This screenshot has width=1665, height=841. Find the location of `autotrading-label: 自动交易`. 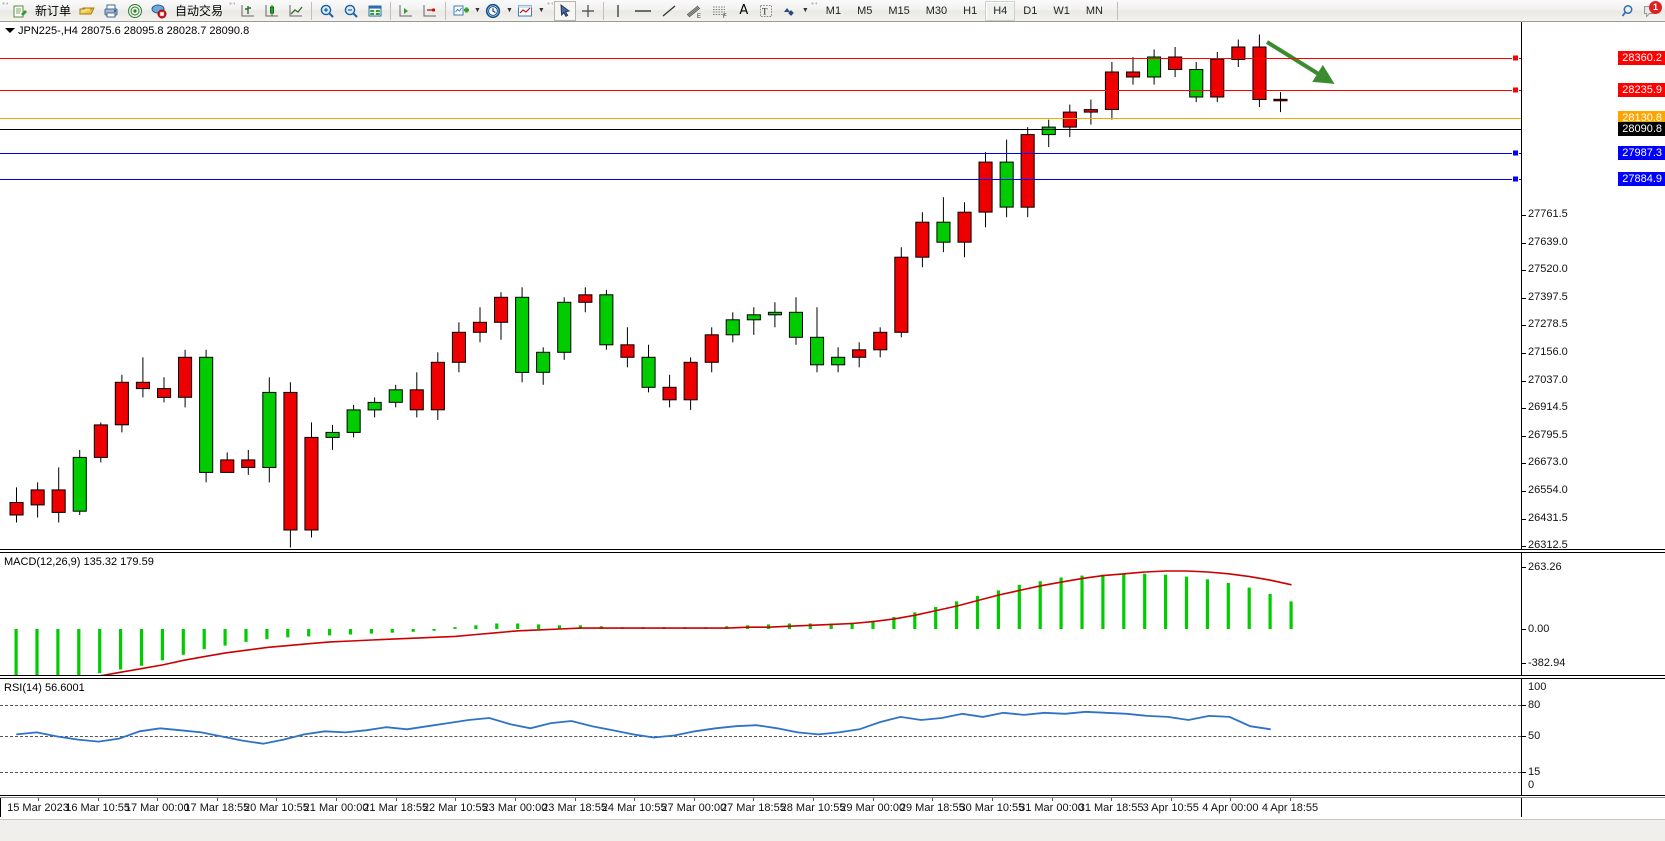

autotrading-label: 自动交易 is located at coordinates (199, 11).